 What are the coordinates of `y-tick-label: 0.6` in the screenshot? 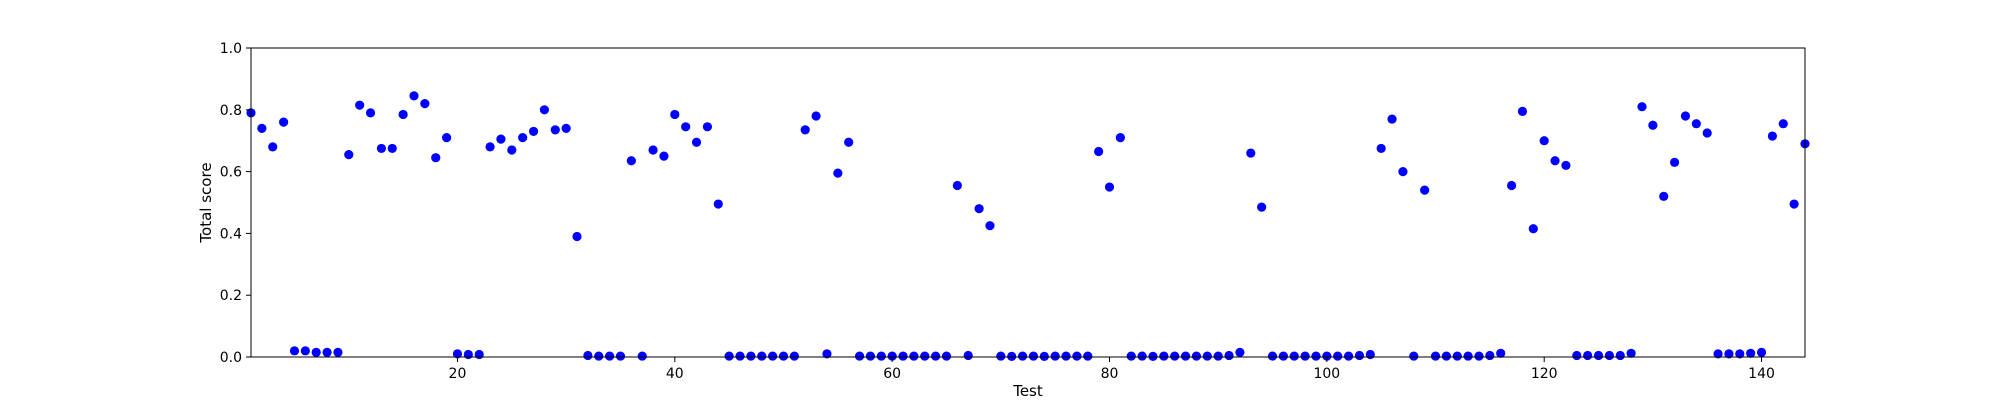 It's located at (231, 173).